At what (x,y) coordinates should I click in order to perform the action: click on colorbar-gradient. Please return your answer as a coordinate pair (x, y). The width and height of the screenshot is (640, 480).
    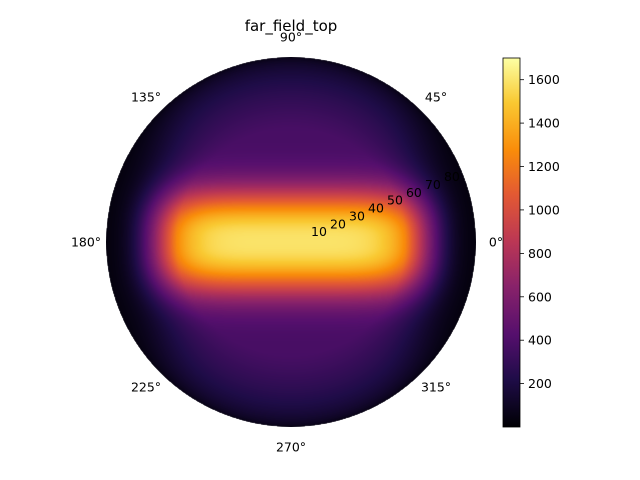
    Looking at the image, I should click on (511, 242).